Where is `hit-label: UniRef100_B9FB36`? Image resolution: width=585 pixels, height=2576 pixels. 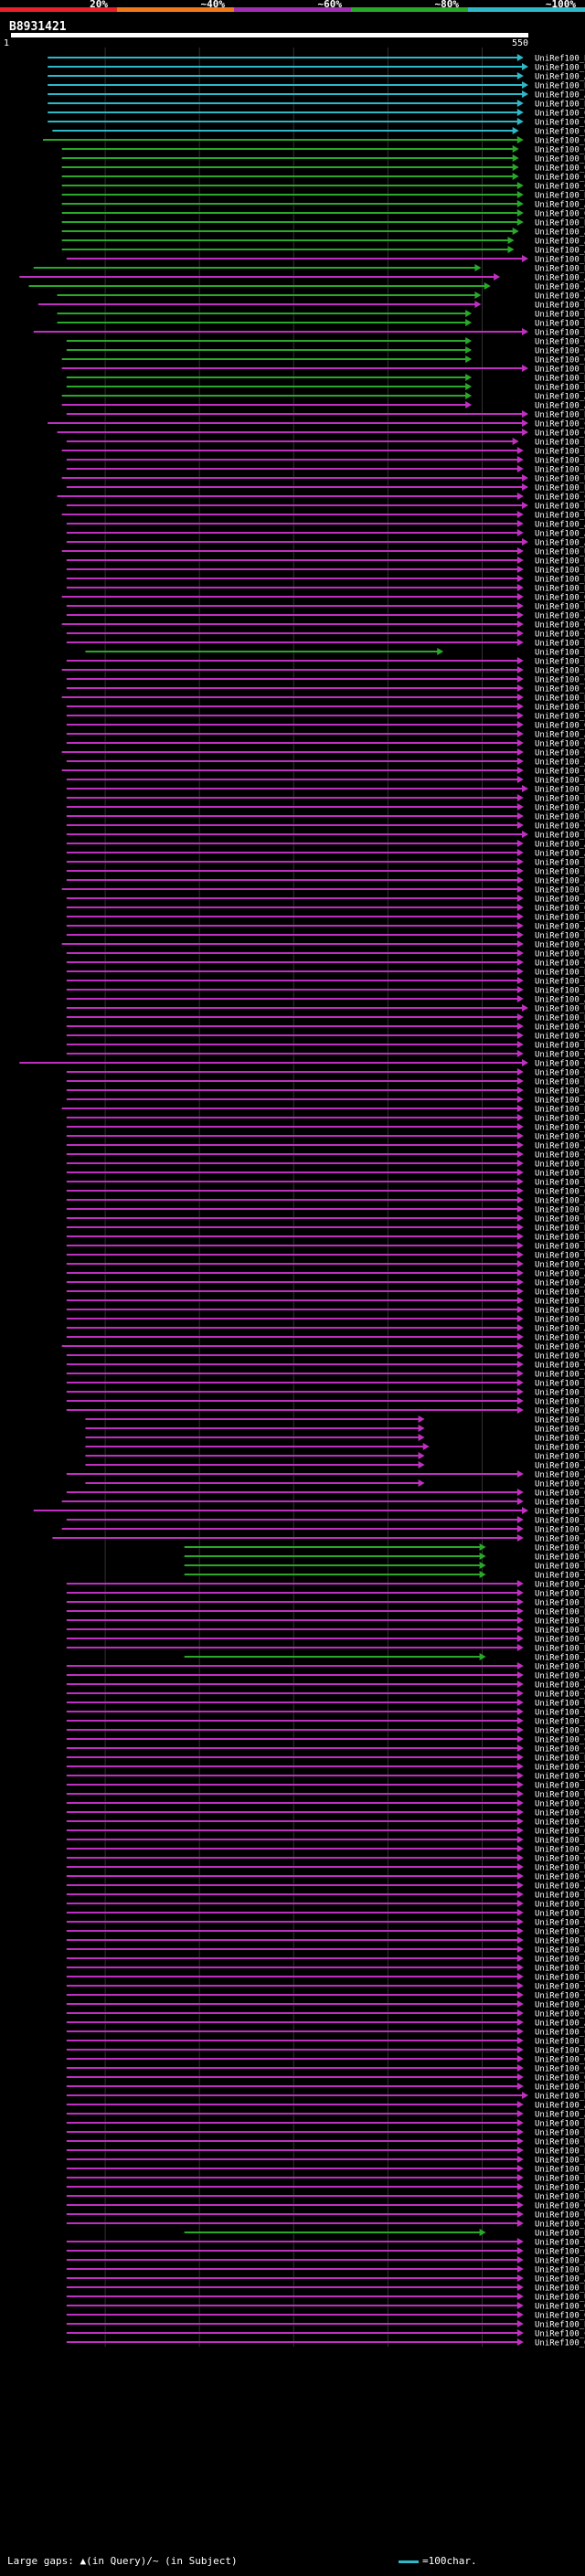
hit-label: UniRef100_B9FB36 is located at coordinates (560, 580).